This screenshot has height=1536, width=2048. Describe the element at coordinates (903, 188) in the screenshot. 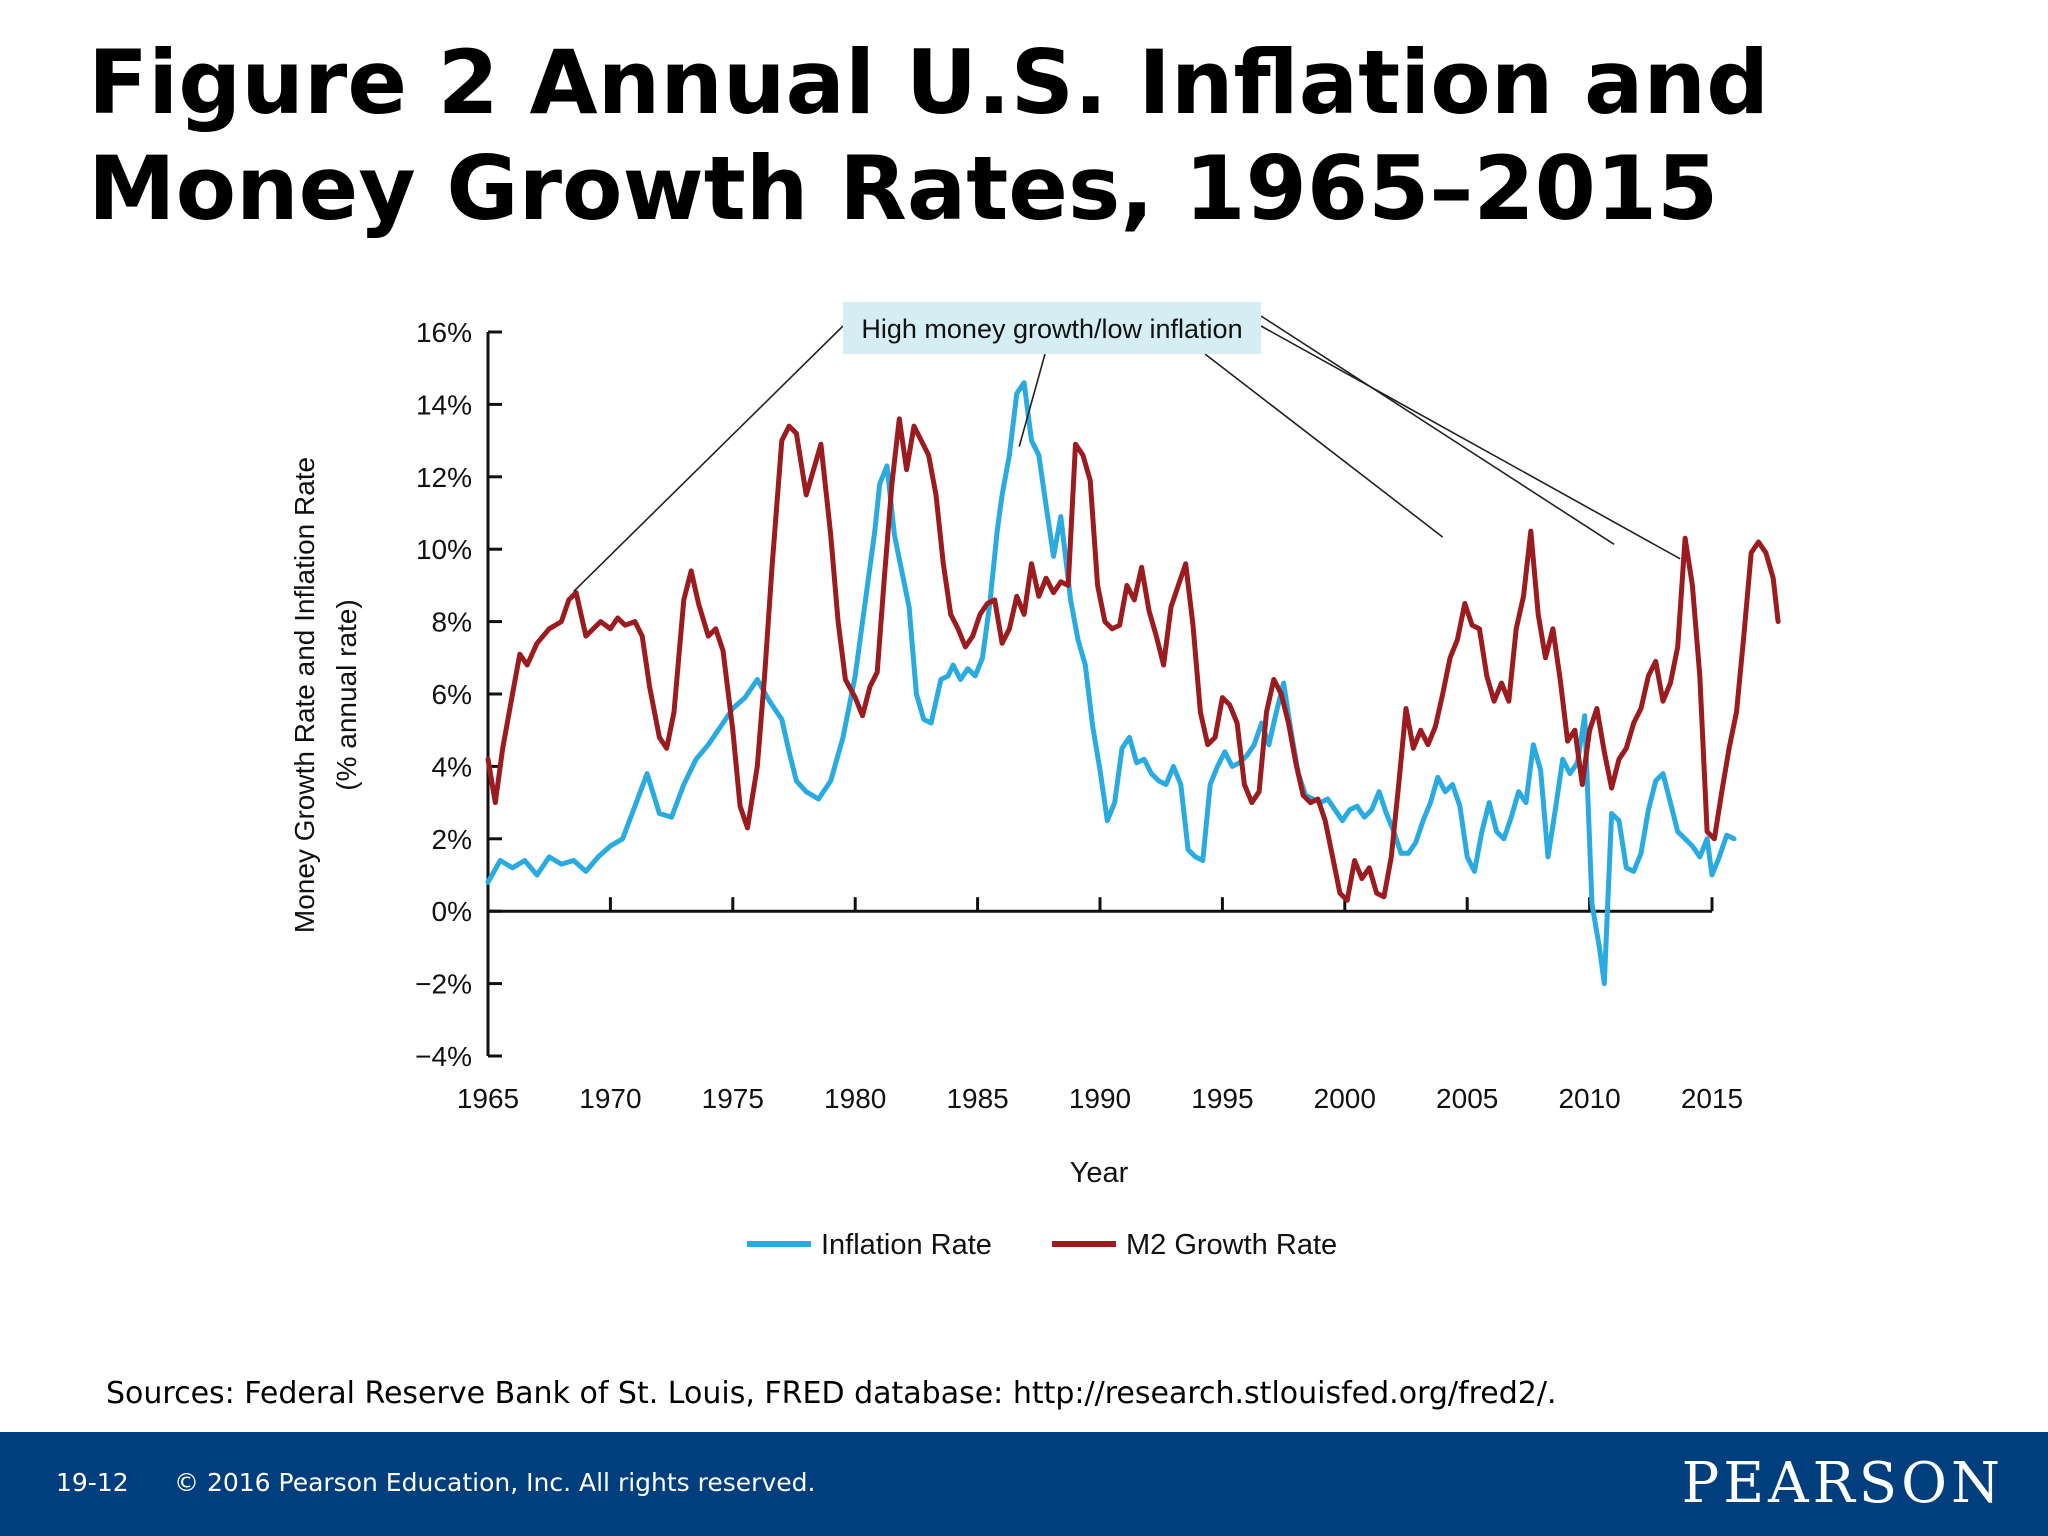

I see `slide-title-line-2: Money Growth Rates, 1965–2015` at that location.